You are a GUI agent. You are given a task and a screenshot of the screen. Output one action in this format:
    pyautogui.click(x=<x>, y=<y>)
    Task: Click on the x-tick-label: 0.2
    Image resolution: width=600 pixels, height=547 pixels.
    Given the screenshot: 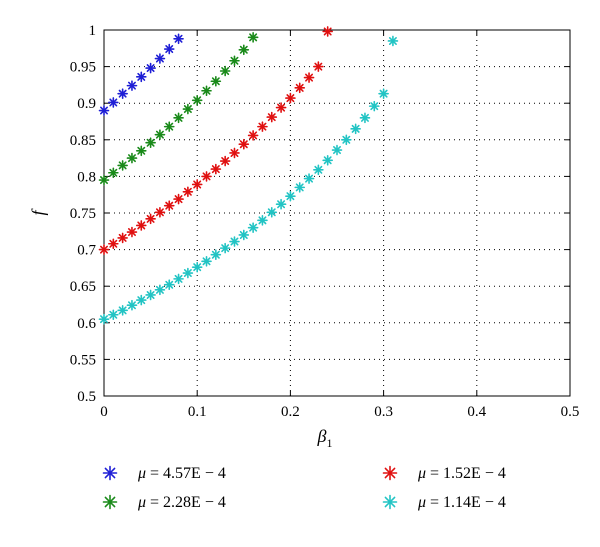 What is the action you would take?
    pyautogui.click(x=290, y=412)
    